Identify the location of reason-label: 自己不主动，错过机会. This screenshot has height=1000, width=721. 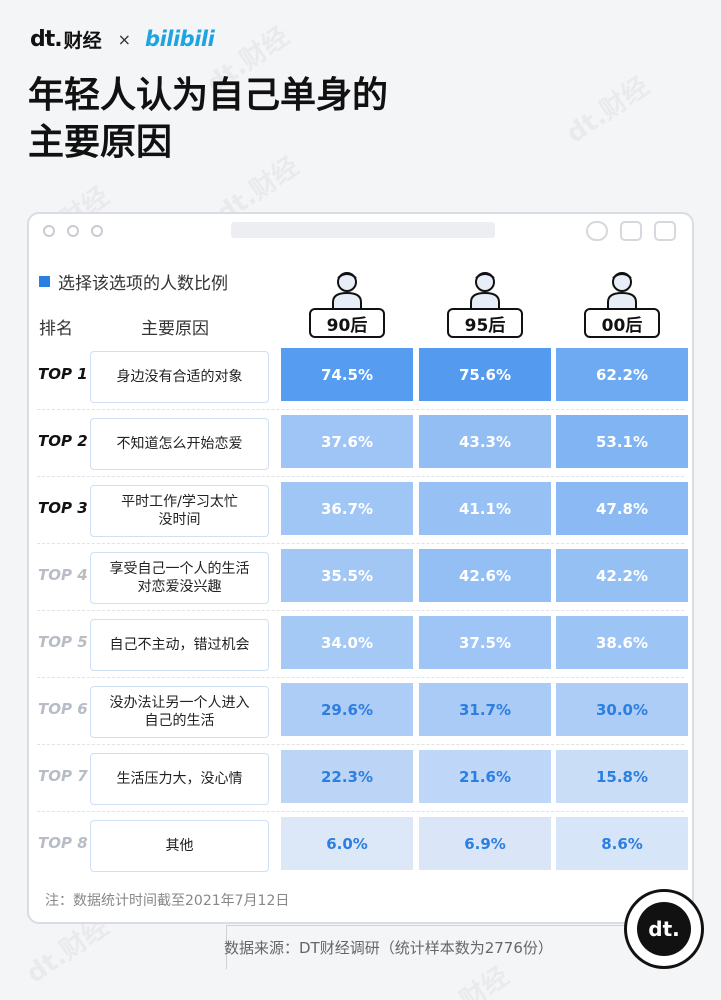
(179, 645).